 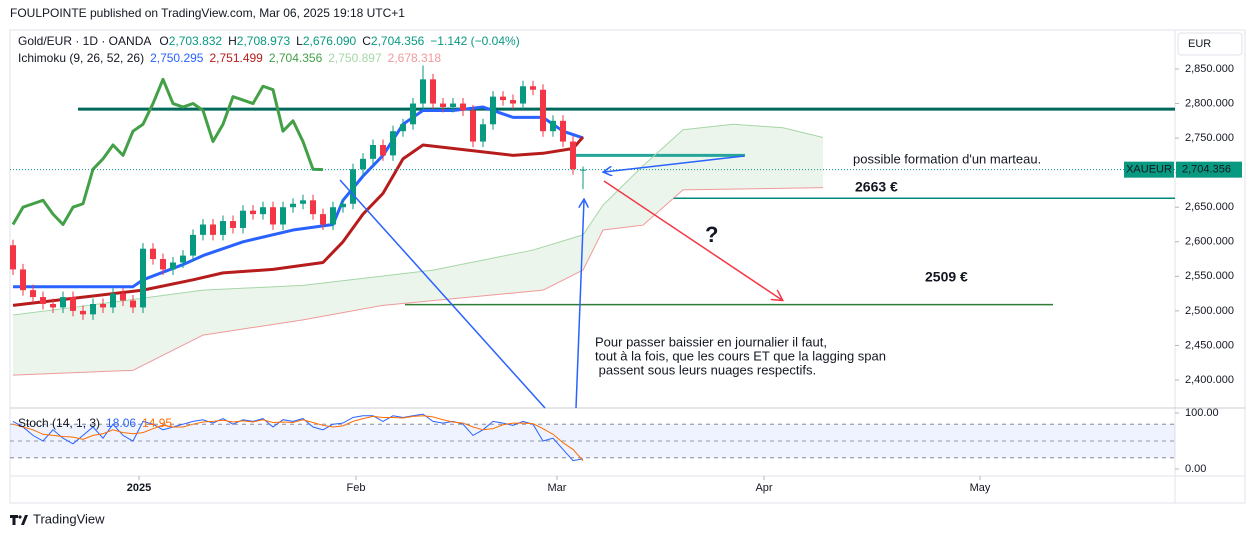 I want to click on symbol-tag, so click(x=1149, y=169).